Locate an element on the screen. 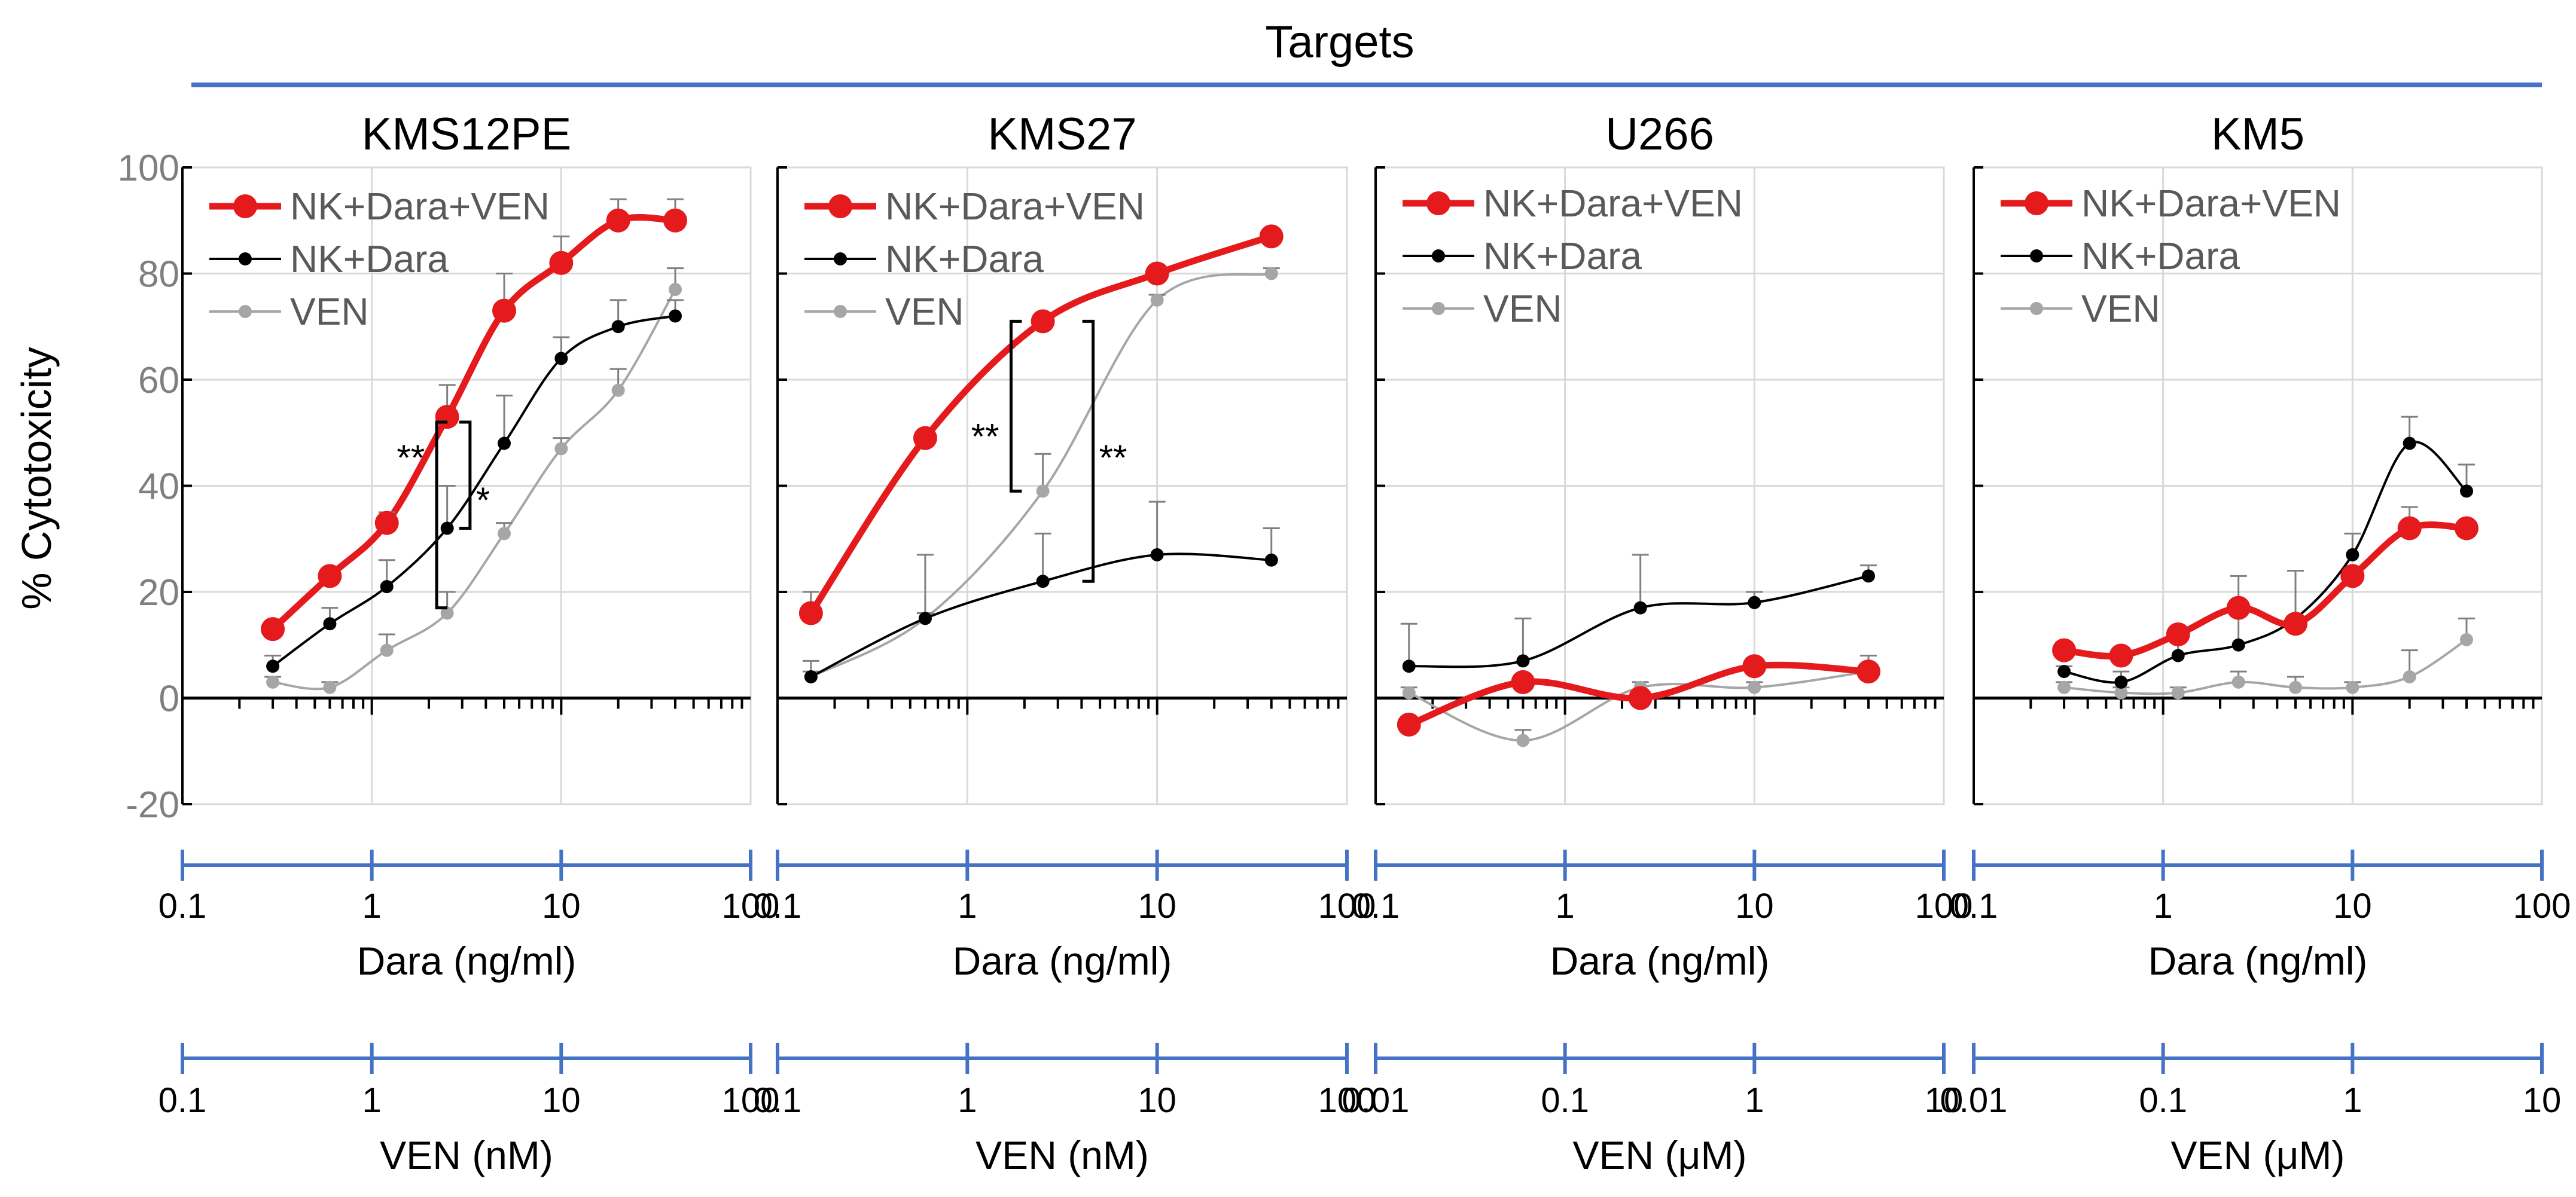  y-tick-label: -20 is located at coordinates (153, 805).